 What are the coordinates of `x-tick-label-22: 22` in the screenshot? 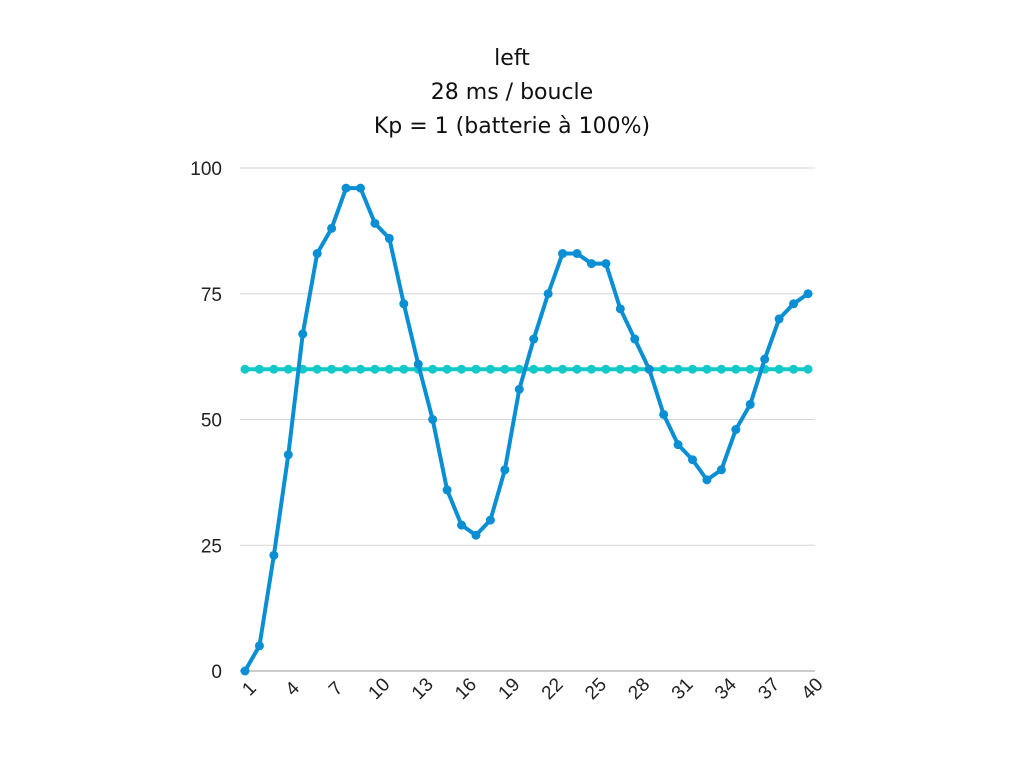 It's located at (553, 689).